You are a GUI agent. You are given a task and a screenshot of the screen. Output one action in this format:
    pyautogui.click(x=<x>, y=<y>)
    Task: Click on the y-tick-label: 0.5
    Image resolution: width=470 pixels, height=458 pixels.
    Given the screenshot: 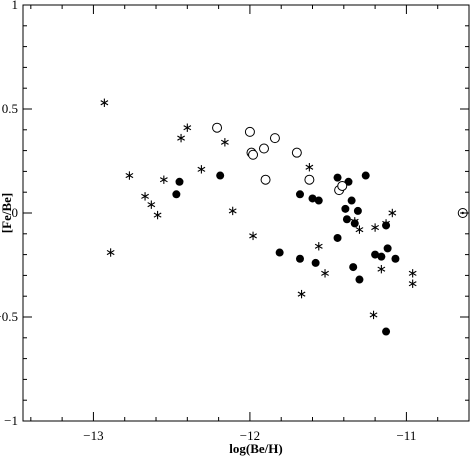 What is the action you would take?
    pyautogui.click(x=10, y=108)
    